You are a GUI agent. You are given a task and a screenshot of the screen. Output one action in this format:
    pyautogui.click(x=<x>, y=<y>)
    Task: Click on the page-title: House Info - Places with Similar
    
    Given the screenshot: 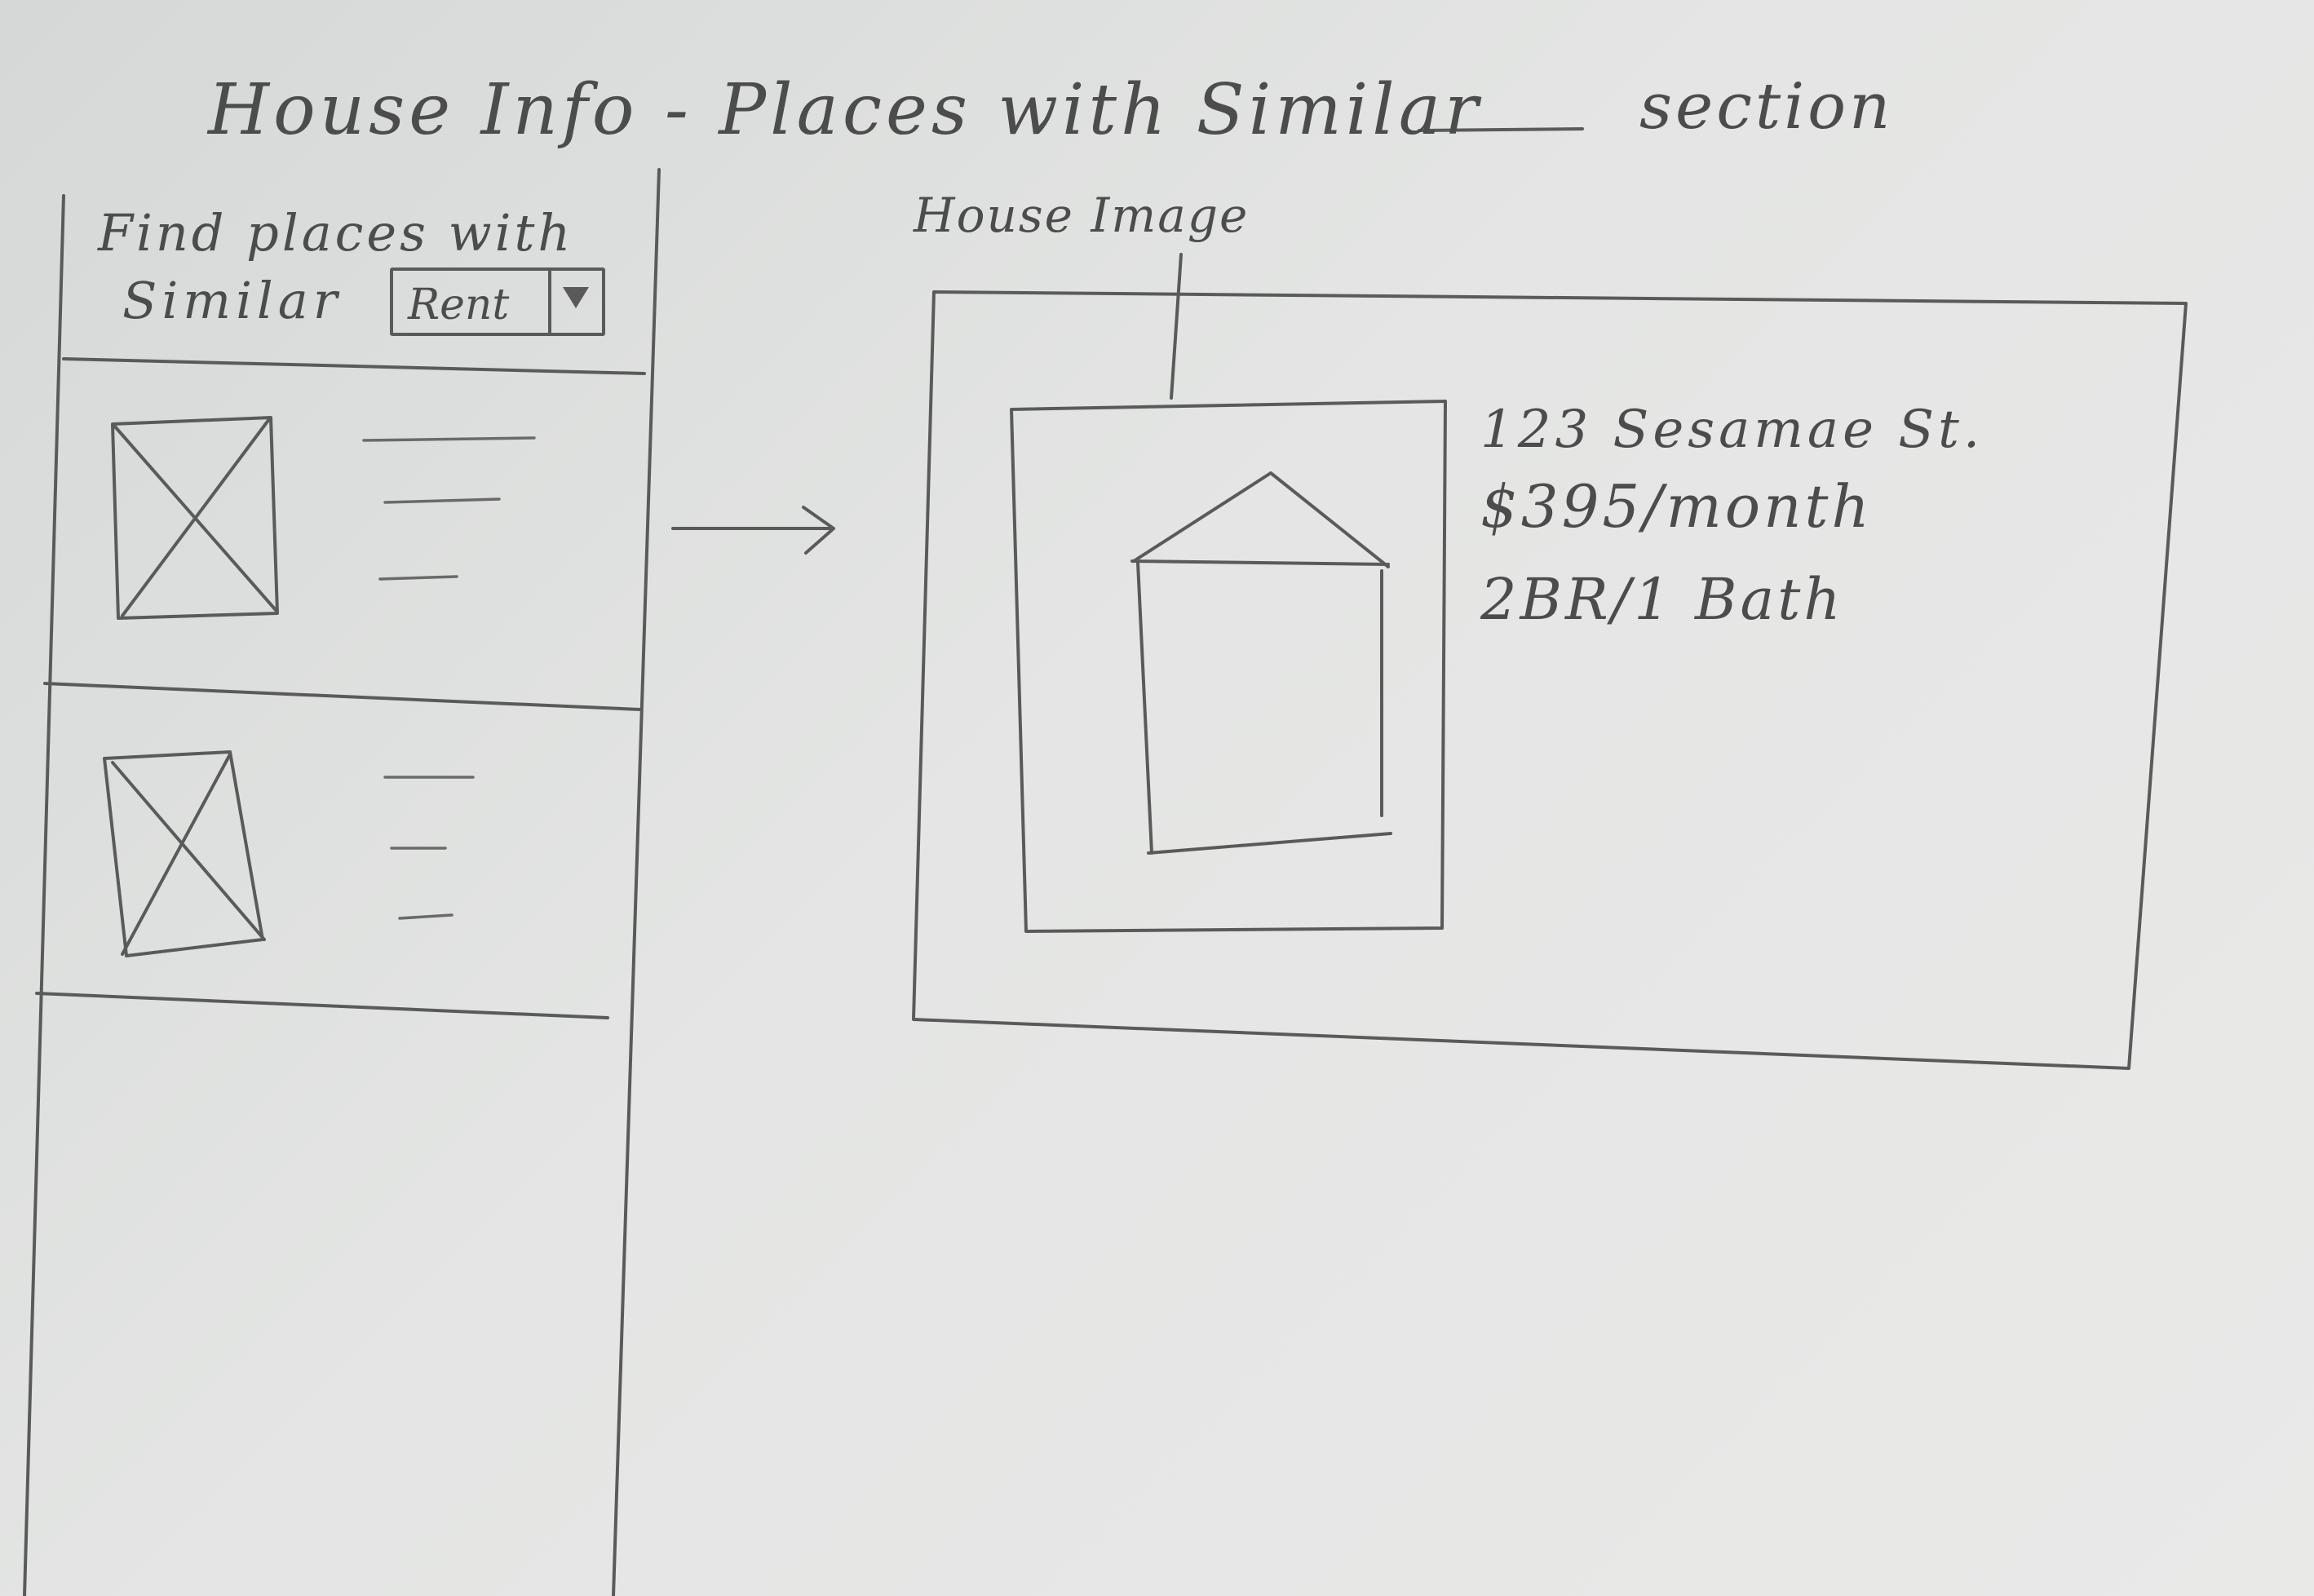 What is the action you would take?
    pyautogui.click(x=845, y=110)
    